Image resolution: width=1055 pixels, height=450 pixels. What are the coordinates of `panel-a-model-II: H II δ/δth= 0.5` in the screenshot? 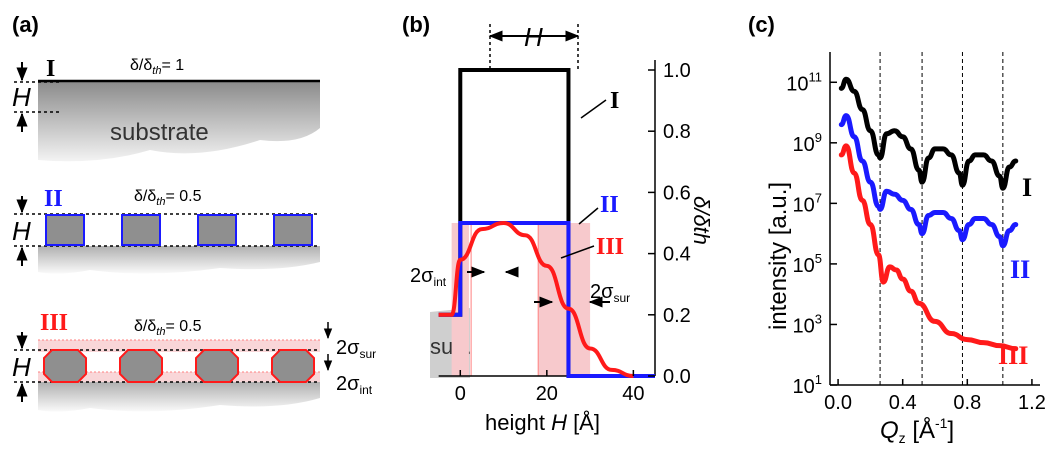 It's located at (166, 230).